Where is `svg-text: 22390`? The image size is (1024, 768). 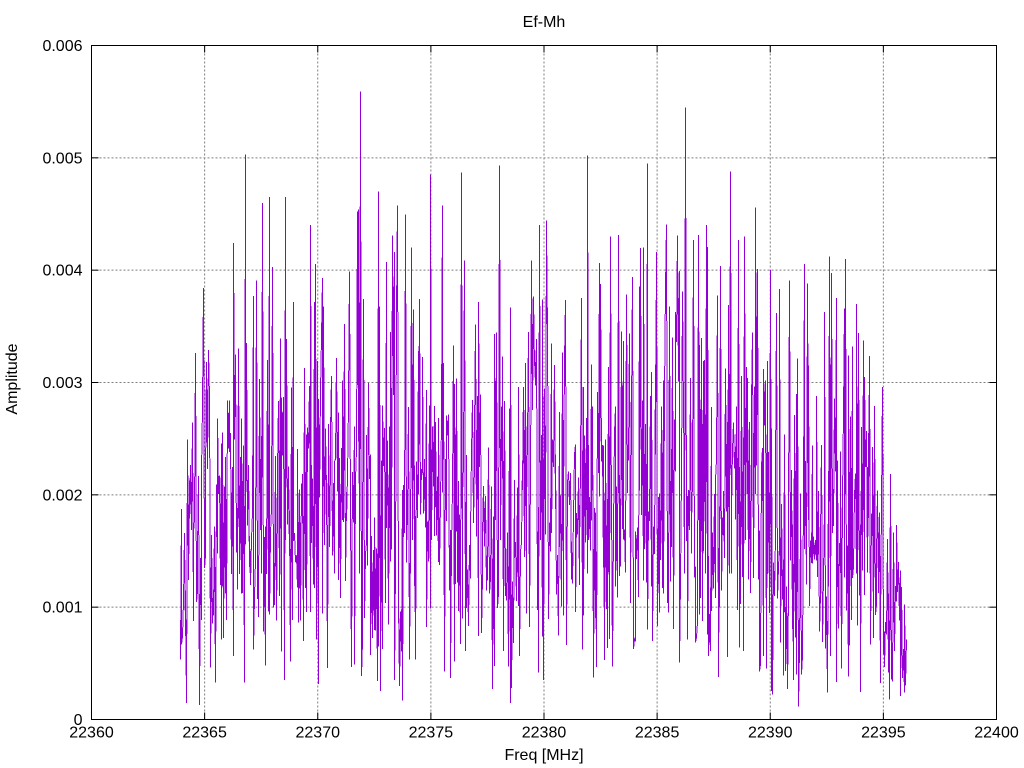 svg-text: 22390 is located at coordinates (770, 733).